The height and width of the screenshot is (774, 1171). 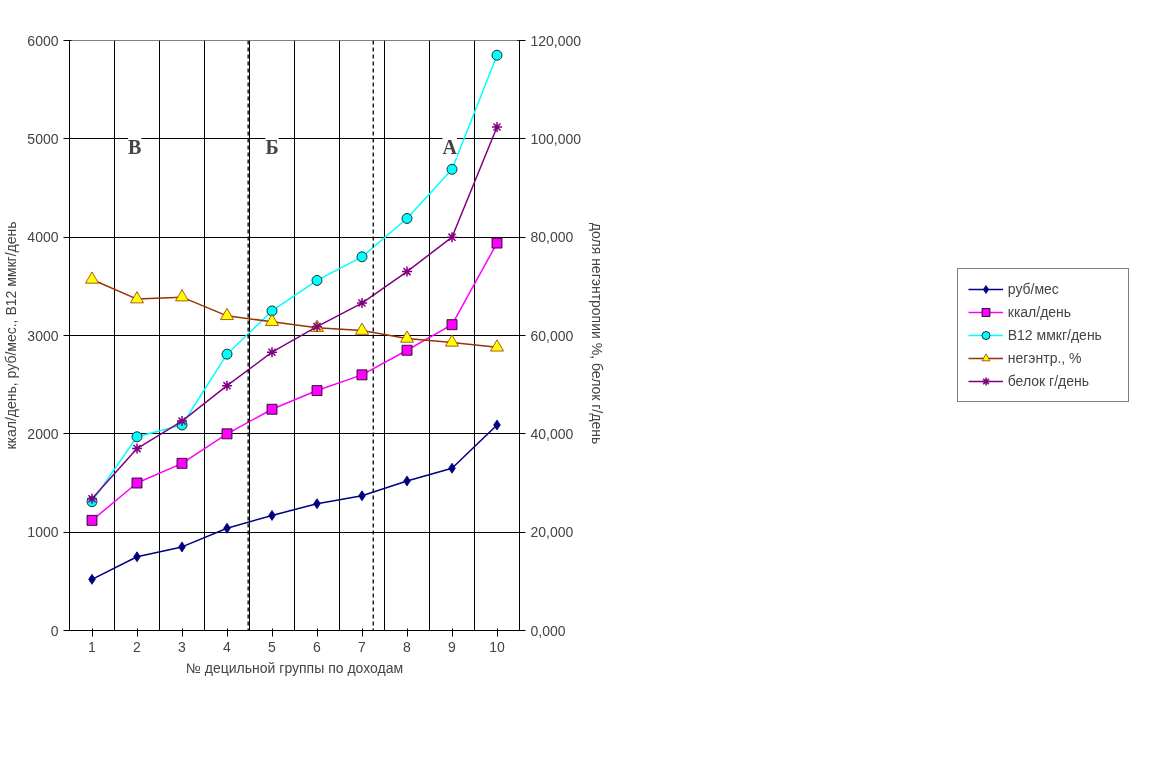 What do you see at coordinates (597, 333) in the screenshot?
I see `y2-axis-title: доля негэнтропии %, белок г/день` at bounding box center [597, 333].